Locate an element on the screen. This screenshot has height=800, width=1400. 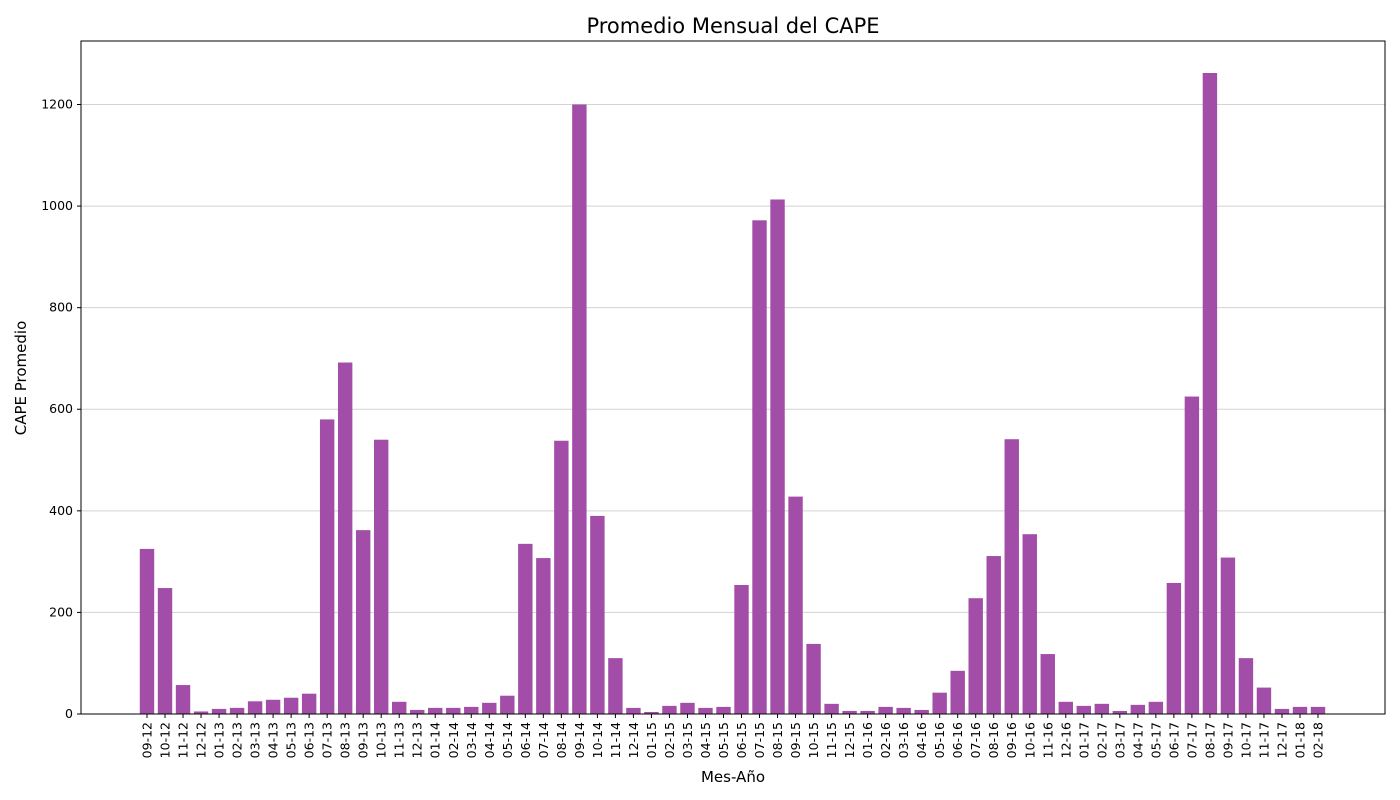
x-tick-label: 07-15 is located at coordinates (759, 740).